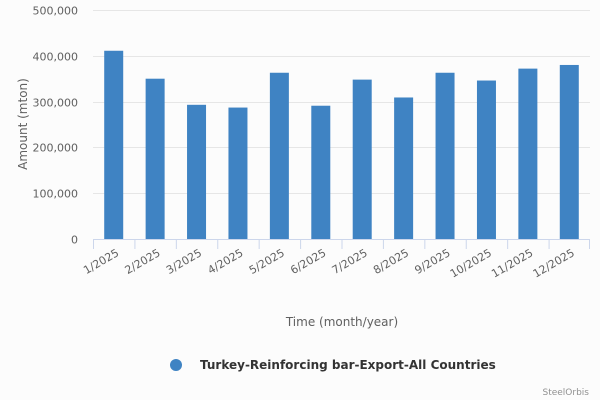 The height and width of the screenshot is (400, 600). Describe the element at coordinates (267, 261) in the screenshot. I see `x-tick-label: 5/2025` at that location.